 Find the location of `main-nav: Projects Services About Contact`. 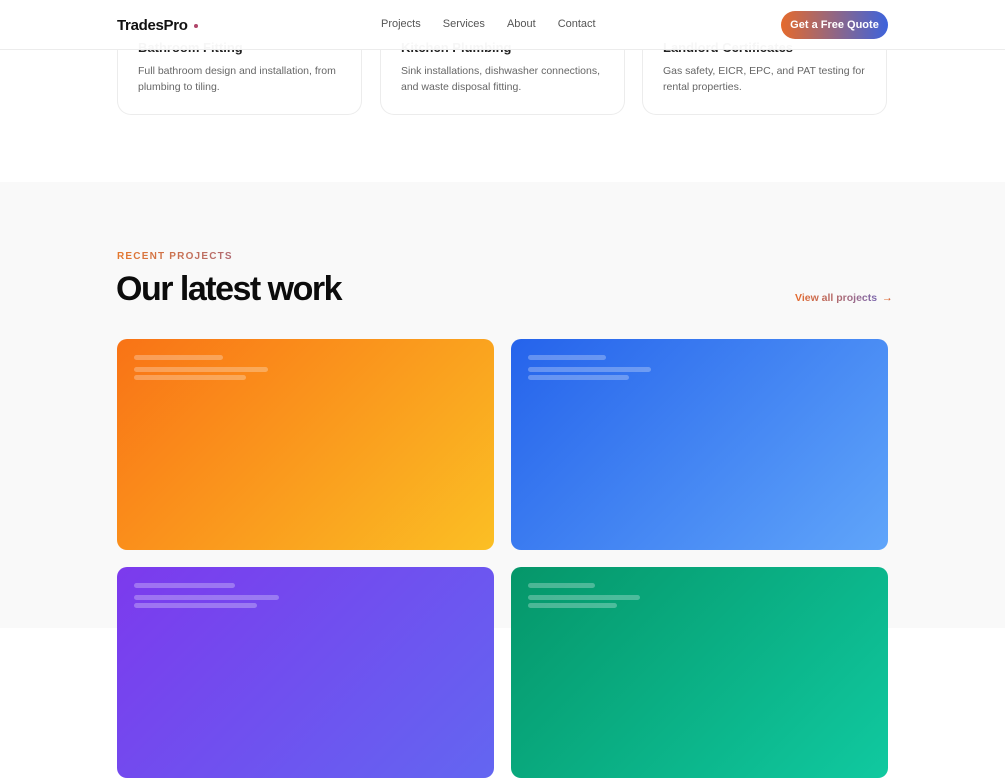

main-nav: Projects Services About Contact is located at coordinates (488, 24).